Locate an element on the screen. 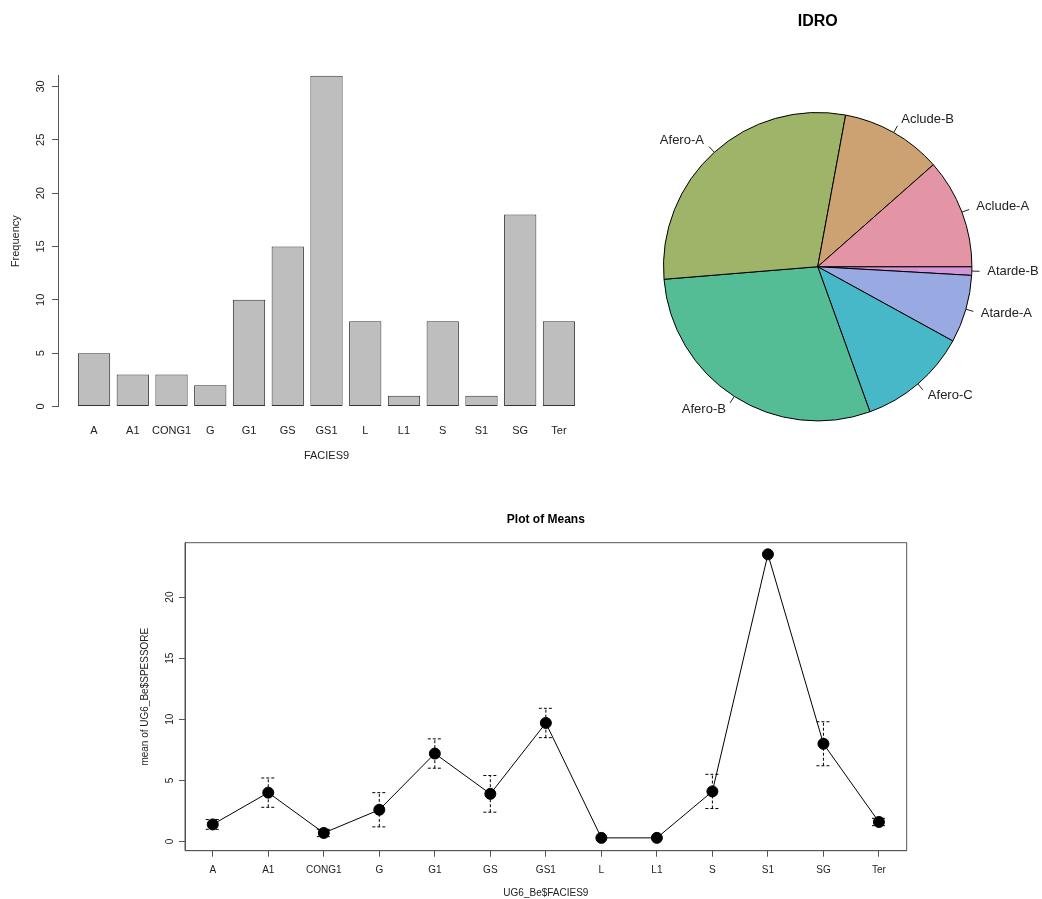  slice-label: Afero-A is located at coordinates (682, 140).